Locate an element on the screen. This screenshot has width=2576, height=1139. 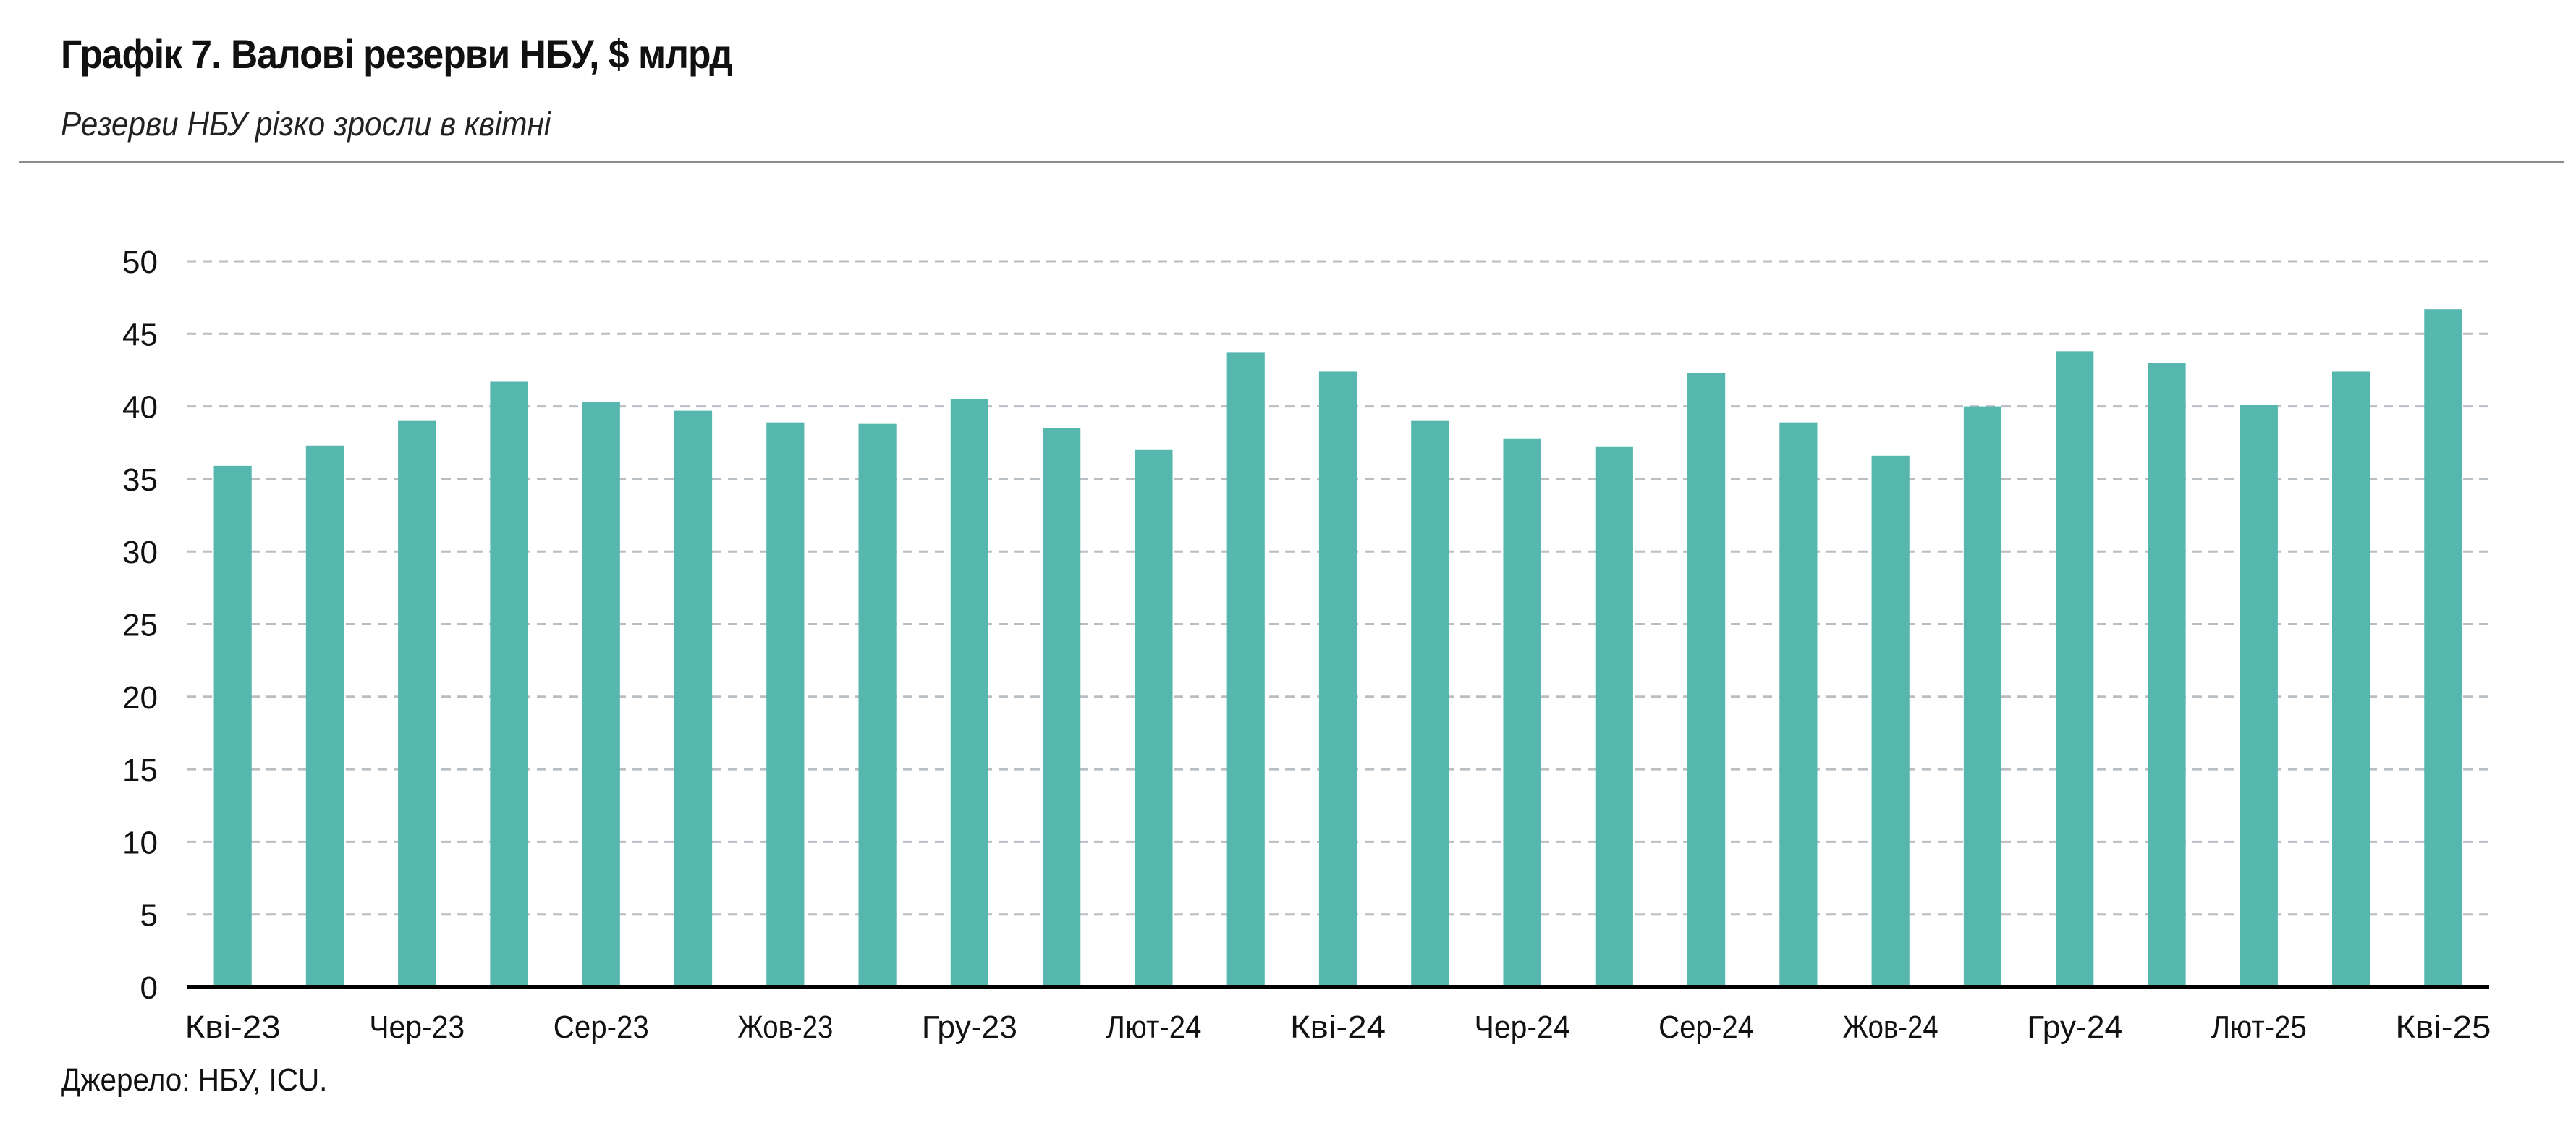
chart-title: Графік 7. Валові резерви НБУ, $ млрд is located at coordinates (397, 54).